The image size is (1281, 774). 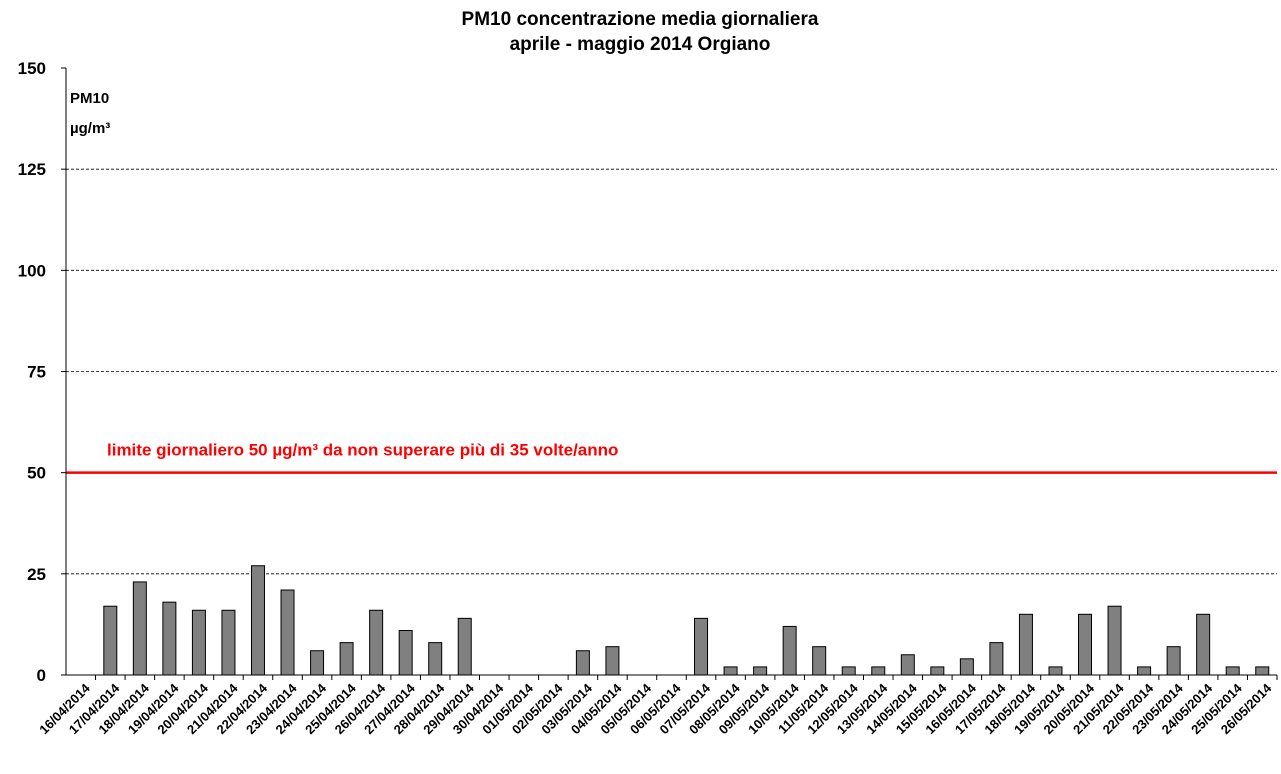 What do you see at coordinates (32, 68) in the screenshot?
I see `y-tick-label: 150` at bounding box center [32, 68].